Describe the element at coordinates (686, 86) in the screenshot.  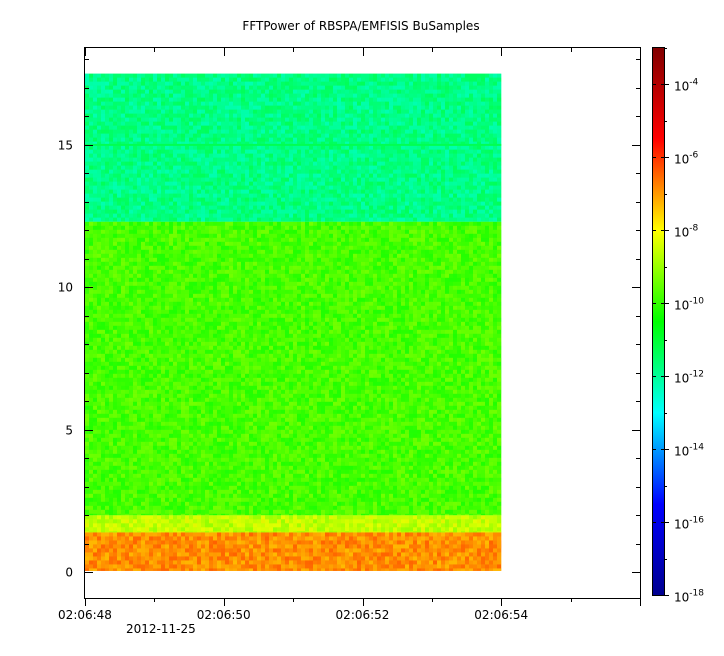
I see `colorbar-tick-label: 10⁻⁴` at that location.